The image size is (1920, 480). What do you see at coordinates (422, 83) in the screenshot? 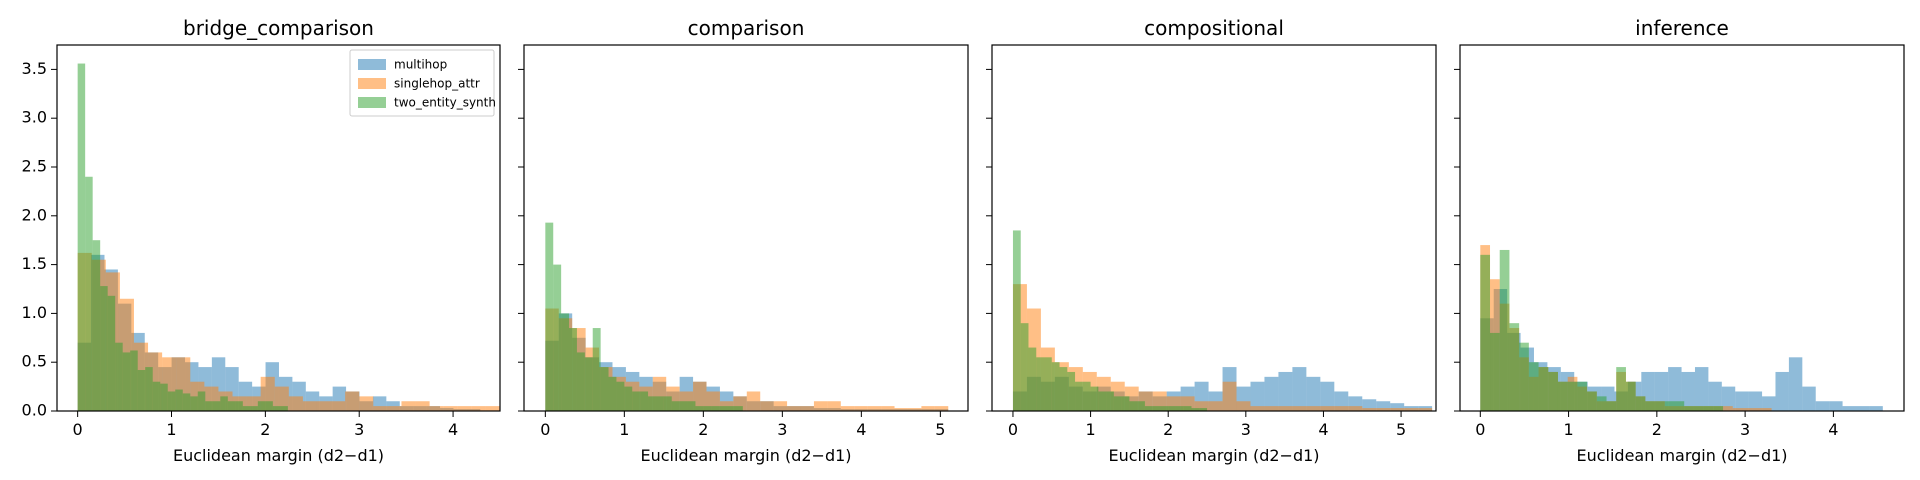
I see `legend: multihop singlehop_attr two_entity_synth` at bounding box center [422, 83].